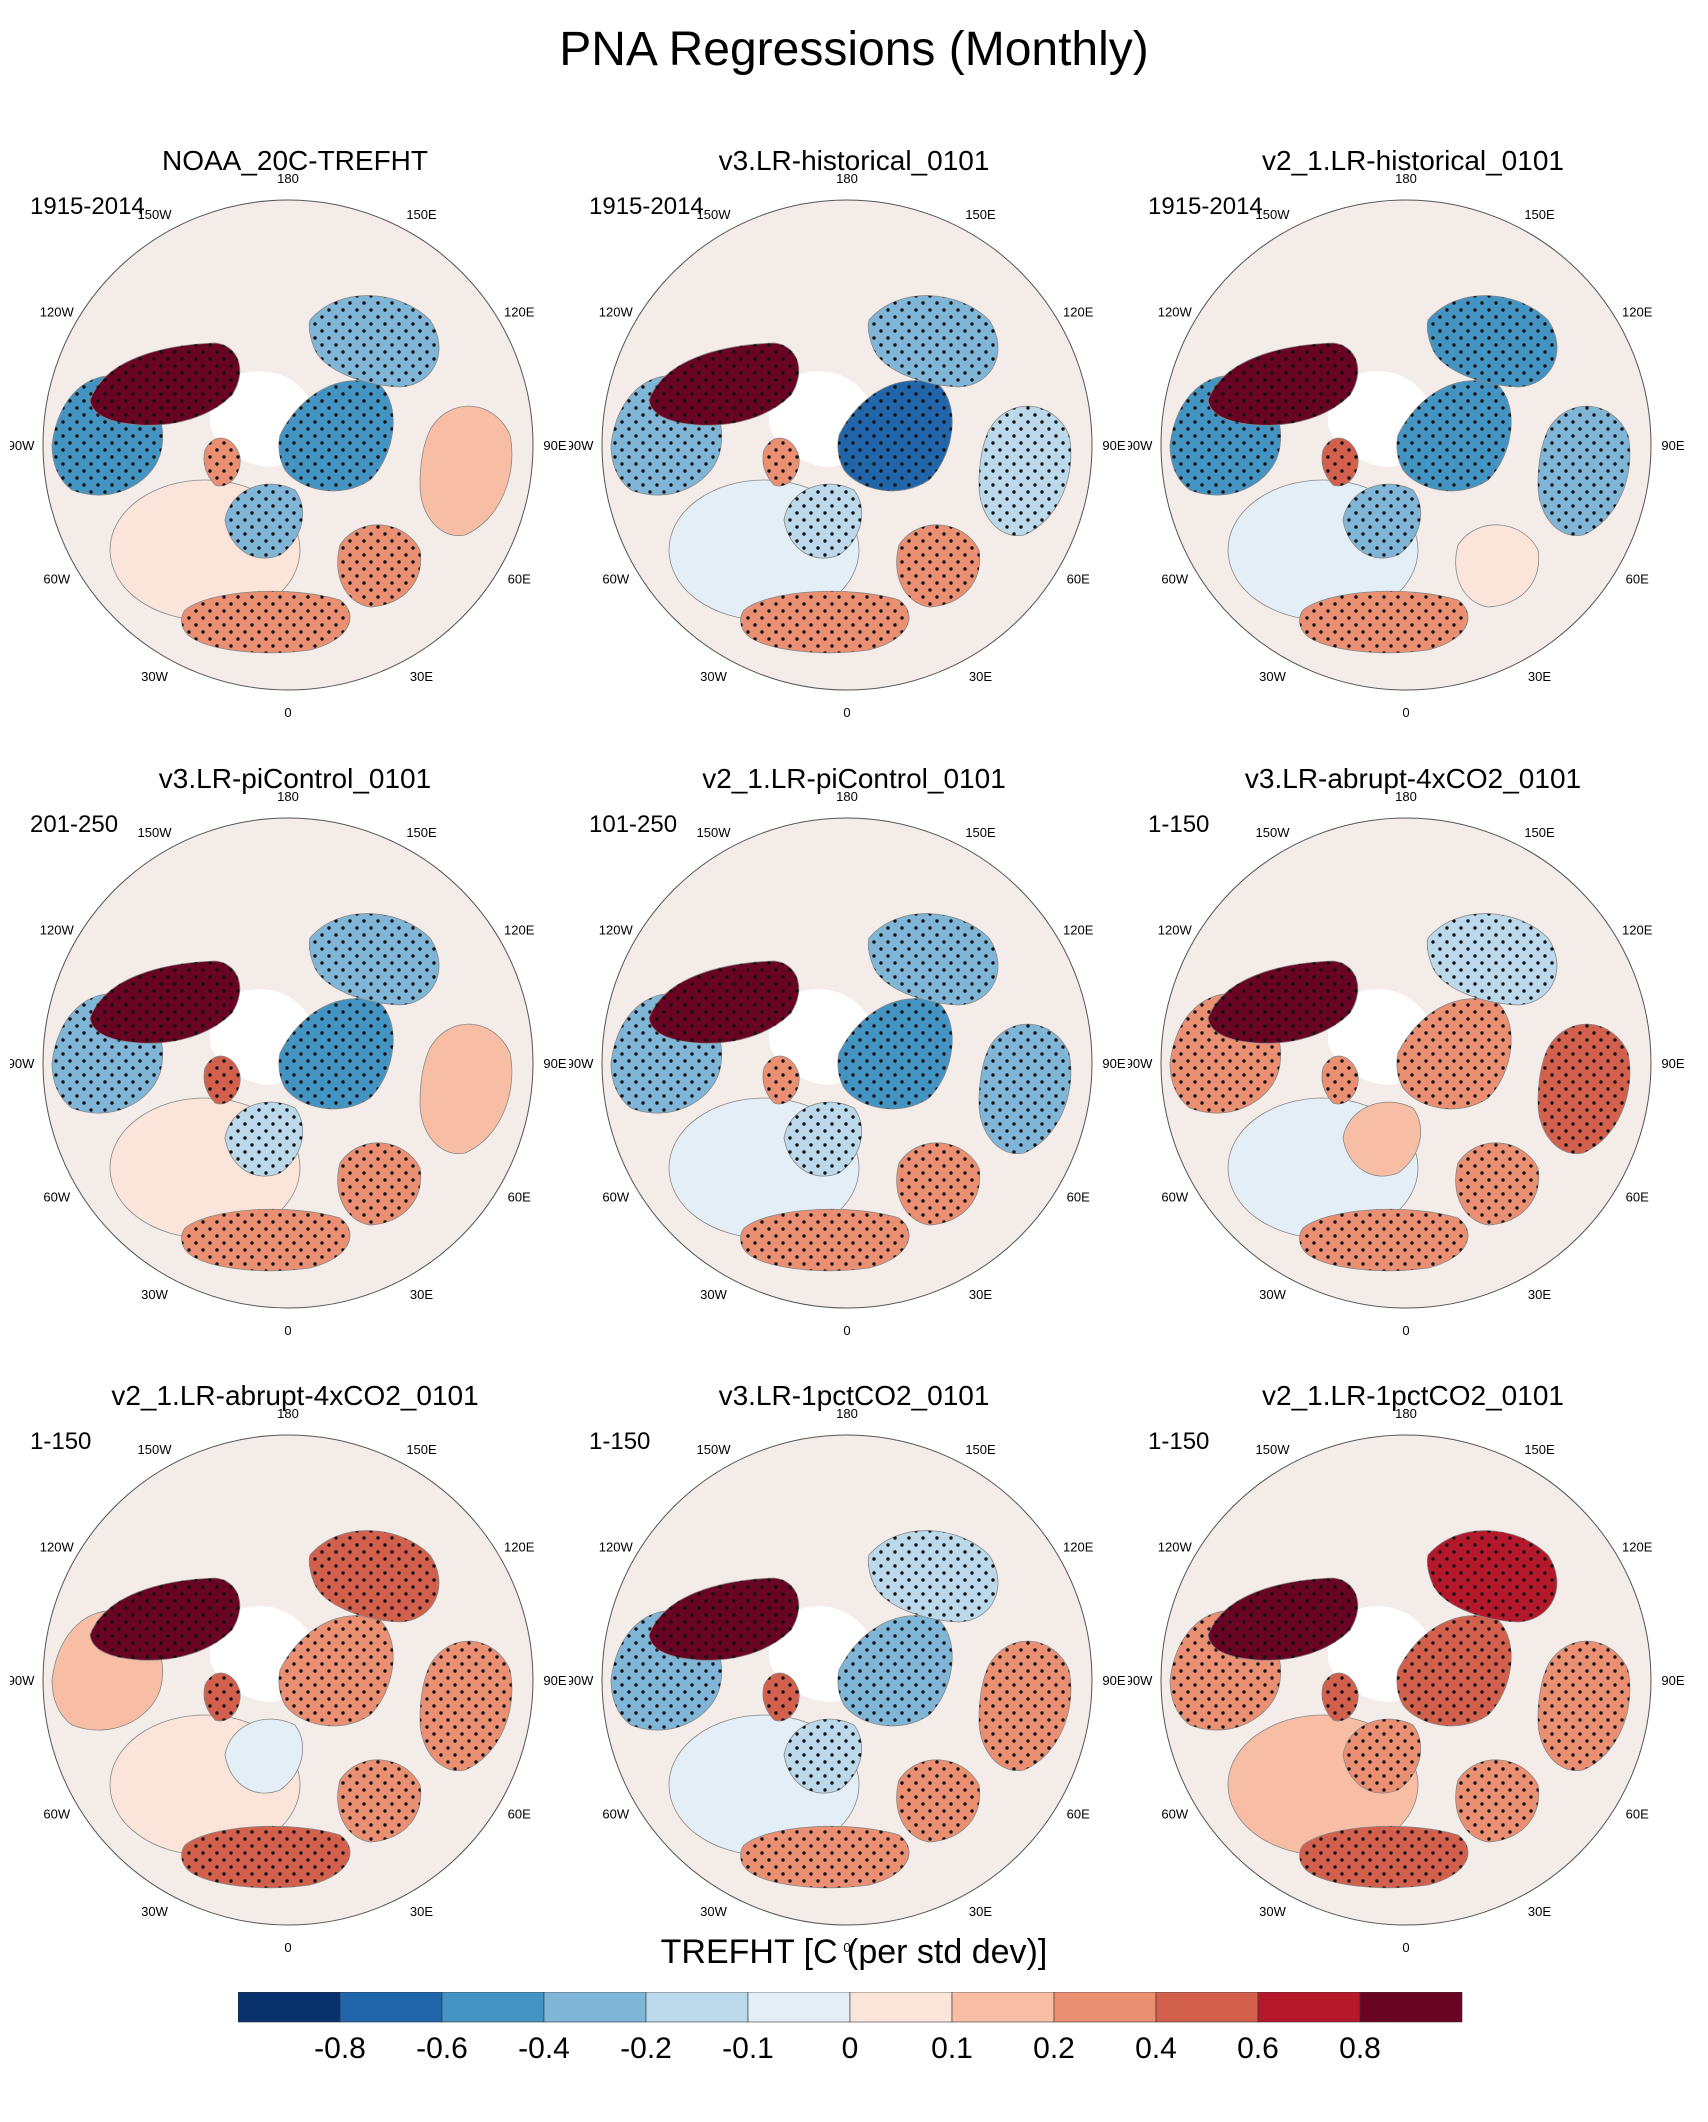 This screenshot has height=2122, width=1708. What do you see at coordinates (442, 2048) in the screenshot?
I see `colorbar-tick-label: -0.6` at bounding box center [442, 2048].